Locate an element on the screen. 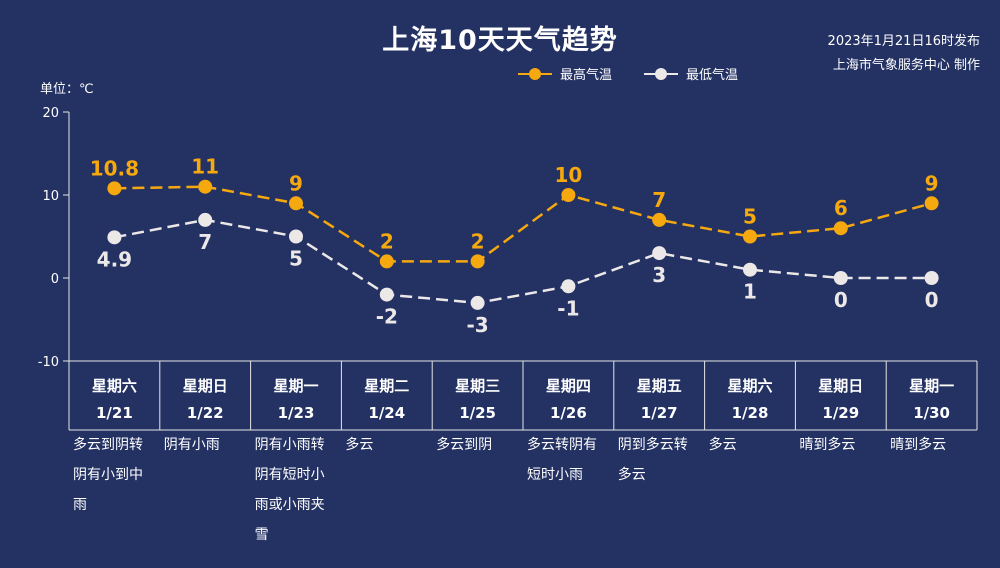  x-date-label: 1/29 is located at coordinates (840, 413).